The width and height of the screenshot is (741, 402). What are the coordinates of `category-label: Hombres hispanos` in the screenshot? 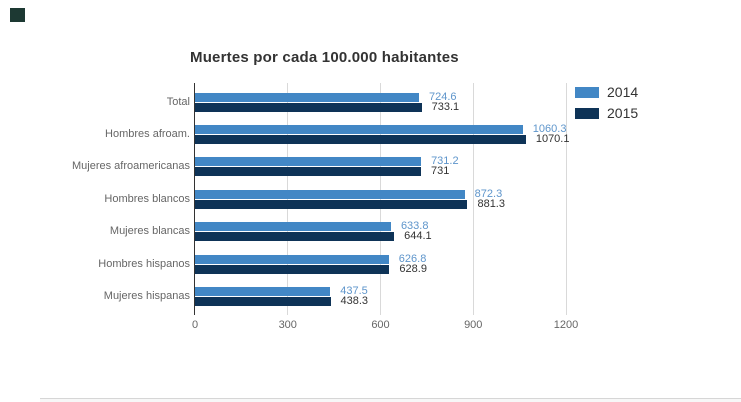 It's located at (144, 263).